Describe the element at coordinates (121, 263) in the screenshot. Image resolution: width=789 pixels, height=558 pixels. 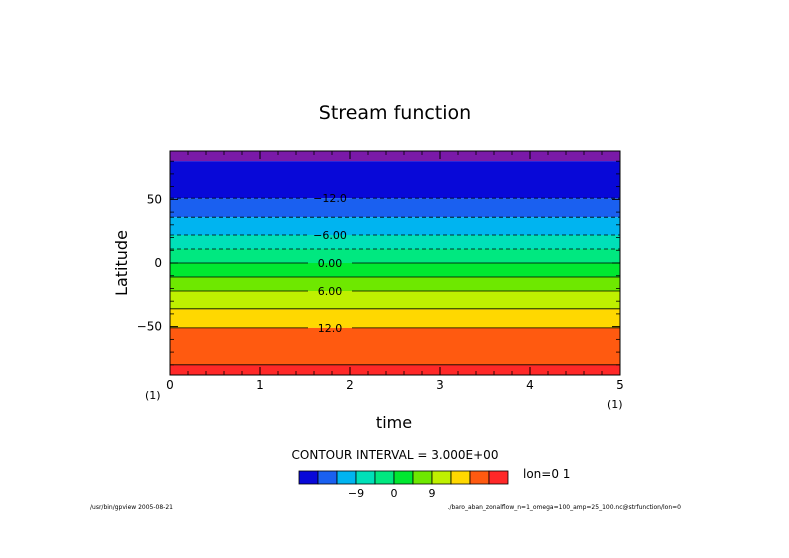
I see `y-axis-label: Latitude` at that location.